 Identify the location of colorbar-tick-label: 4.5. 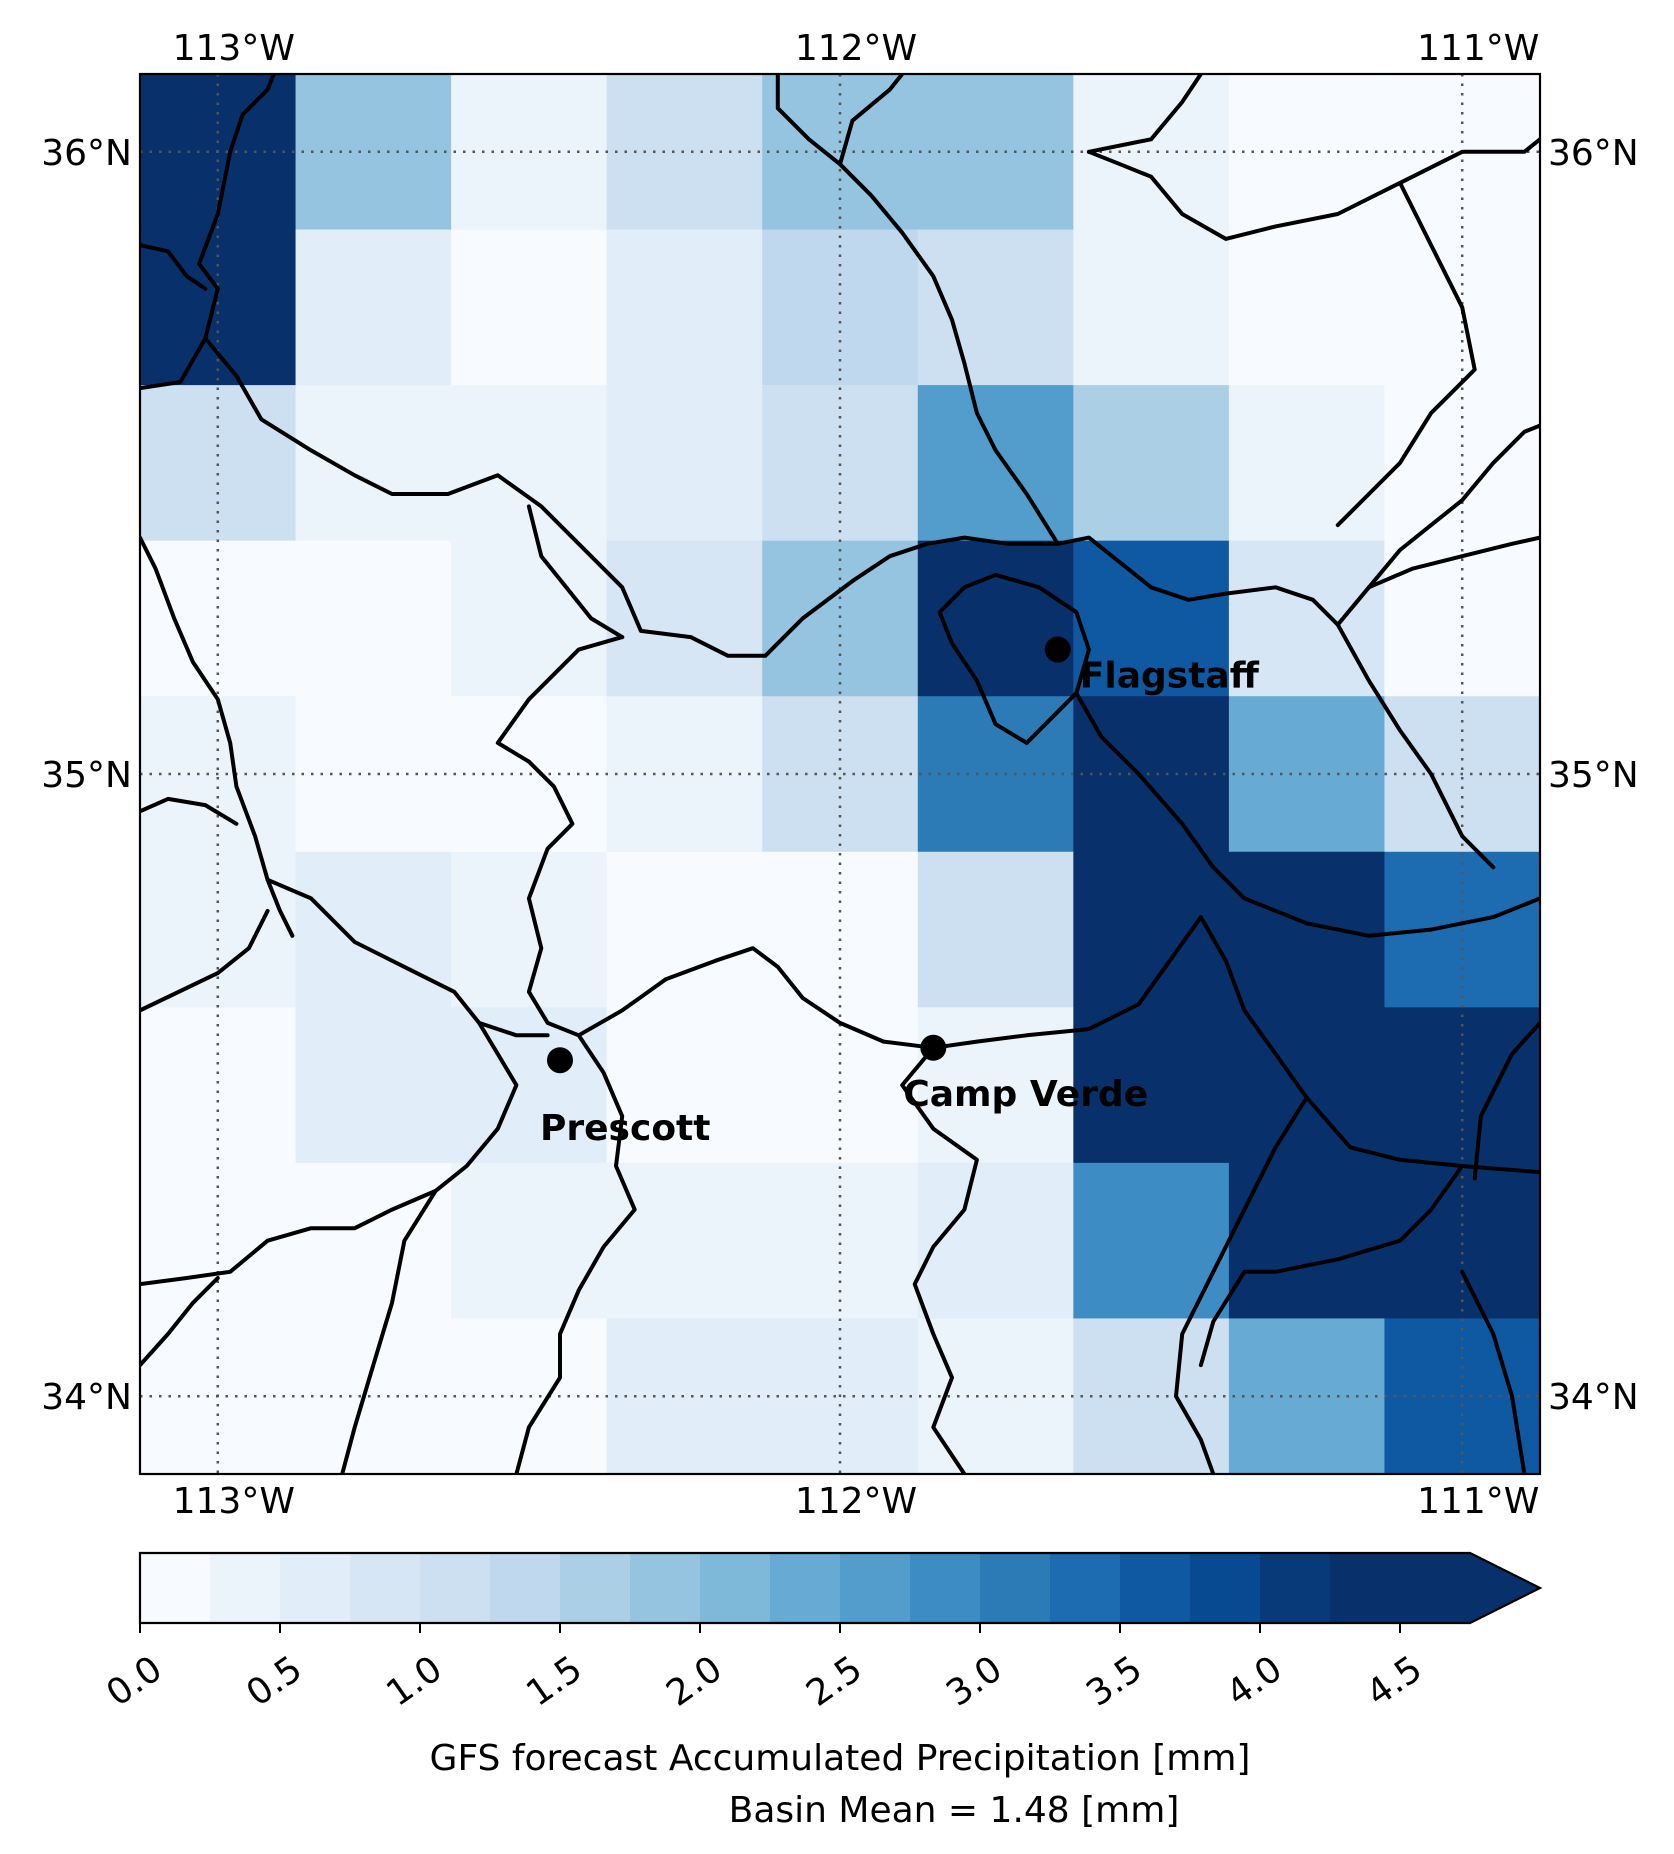
(1394, 1681).